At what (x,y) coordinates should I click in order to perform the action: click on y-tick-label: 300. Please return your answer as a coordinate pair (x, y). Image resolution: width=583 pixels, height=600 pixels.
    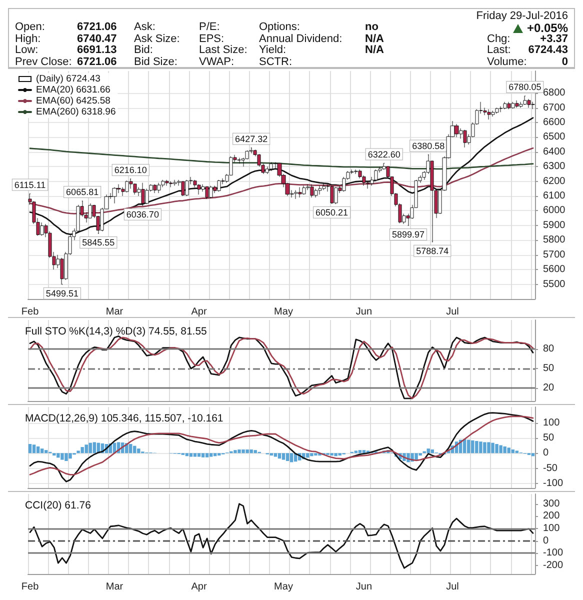
    Looking at the image, I should click on (551, 504).